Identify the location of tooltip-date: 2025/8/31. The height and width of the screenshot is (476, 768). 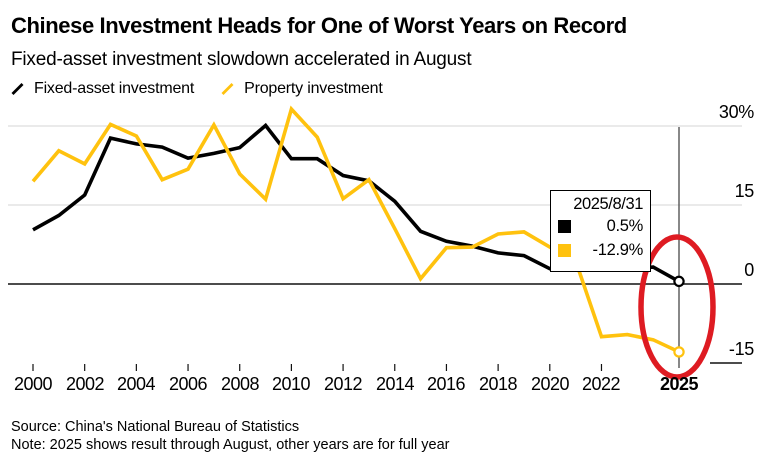
(608, 204).